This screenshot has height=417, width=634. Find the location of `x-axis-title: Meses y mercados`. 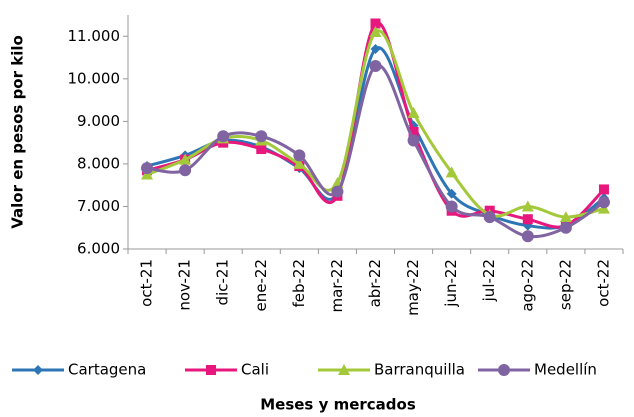

x-axis-title: Meses y mercados is located at coordinates (338, 405).